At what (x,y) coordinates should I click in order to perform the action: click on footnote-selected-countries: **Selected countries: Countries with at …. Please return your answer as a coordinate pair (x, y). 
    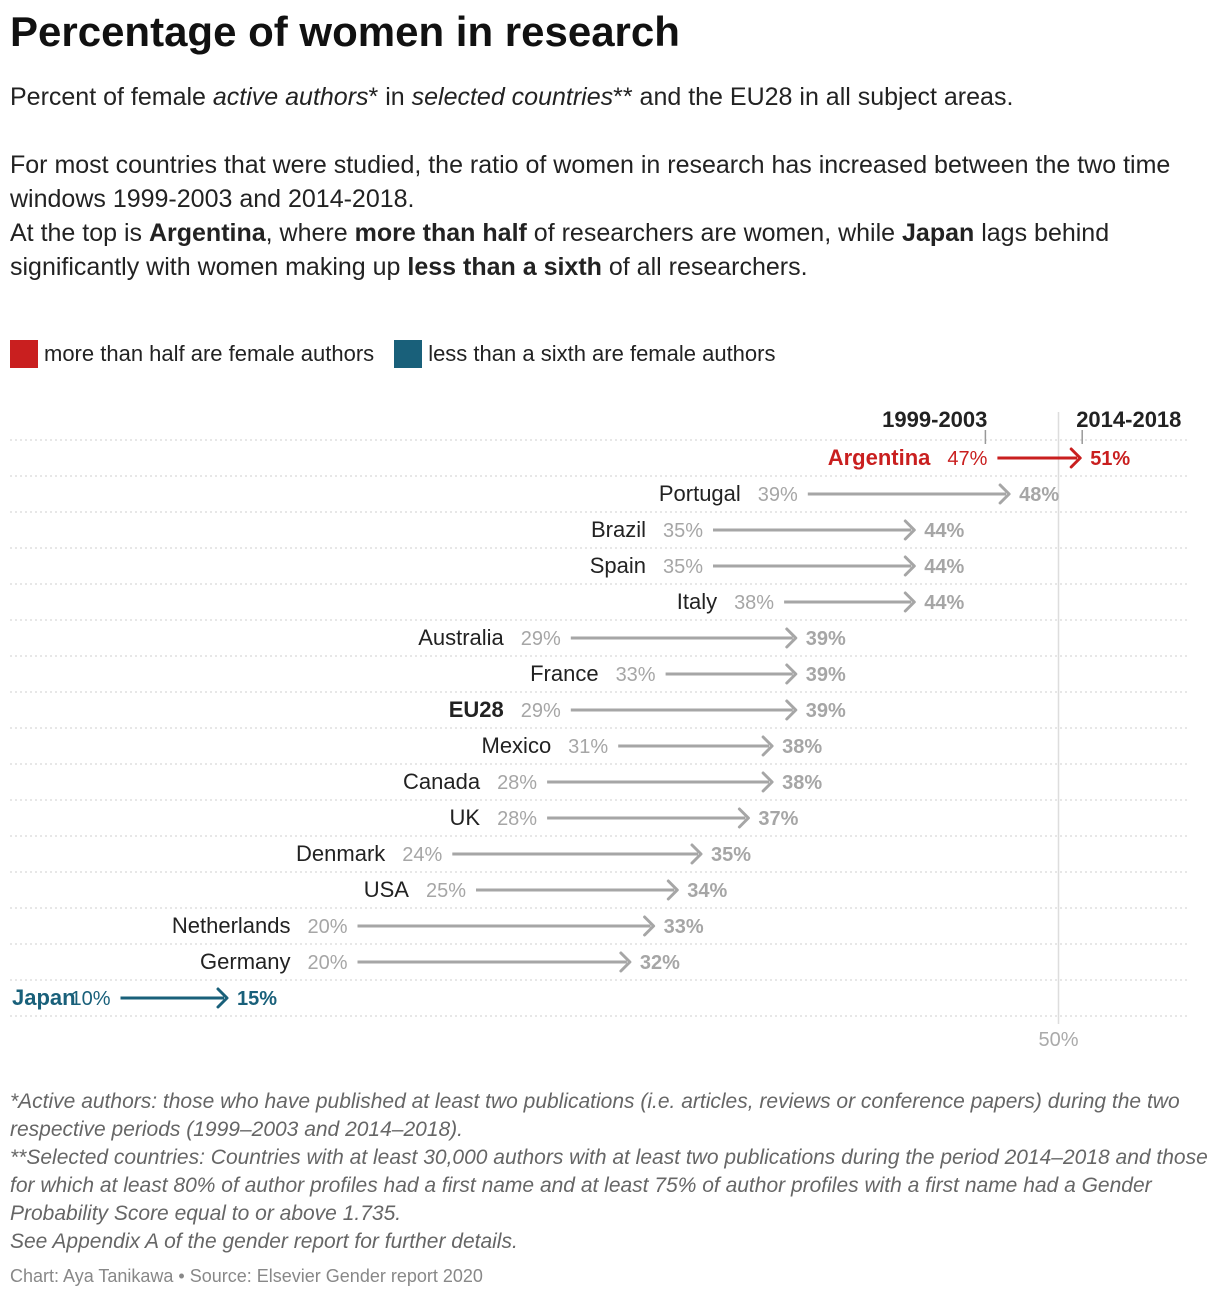
    Looking at the image, I should click on (609, 1185).